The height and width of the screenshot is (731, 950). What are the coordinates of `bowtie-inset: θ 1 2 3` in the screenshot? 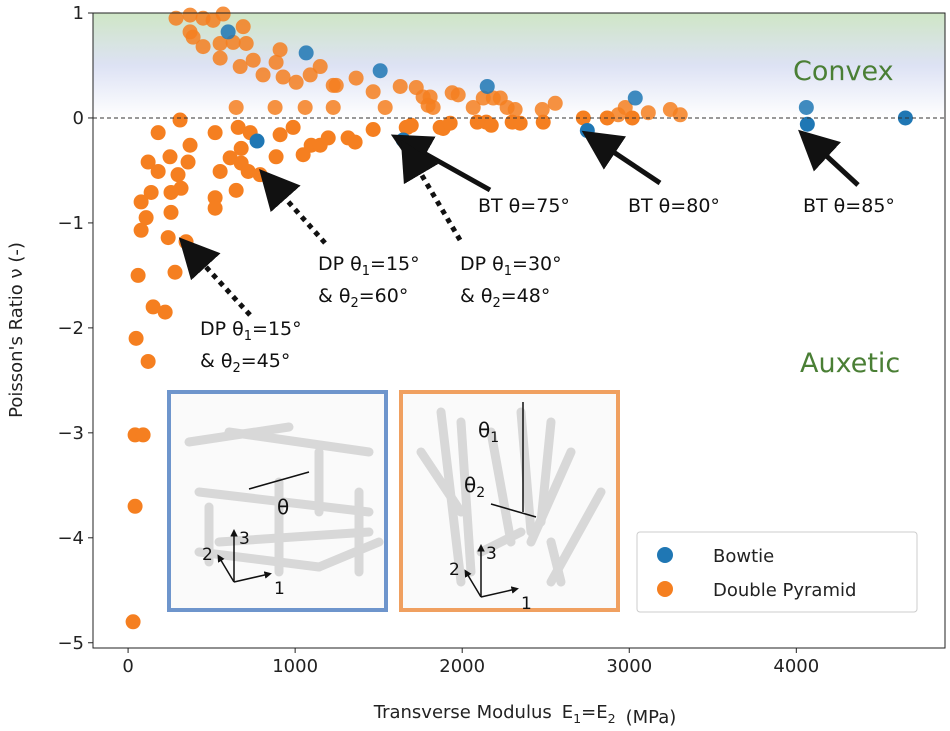 It's located at (277, 501).